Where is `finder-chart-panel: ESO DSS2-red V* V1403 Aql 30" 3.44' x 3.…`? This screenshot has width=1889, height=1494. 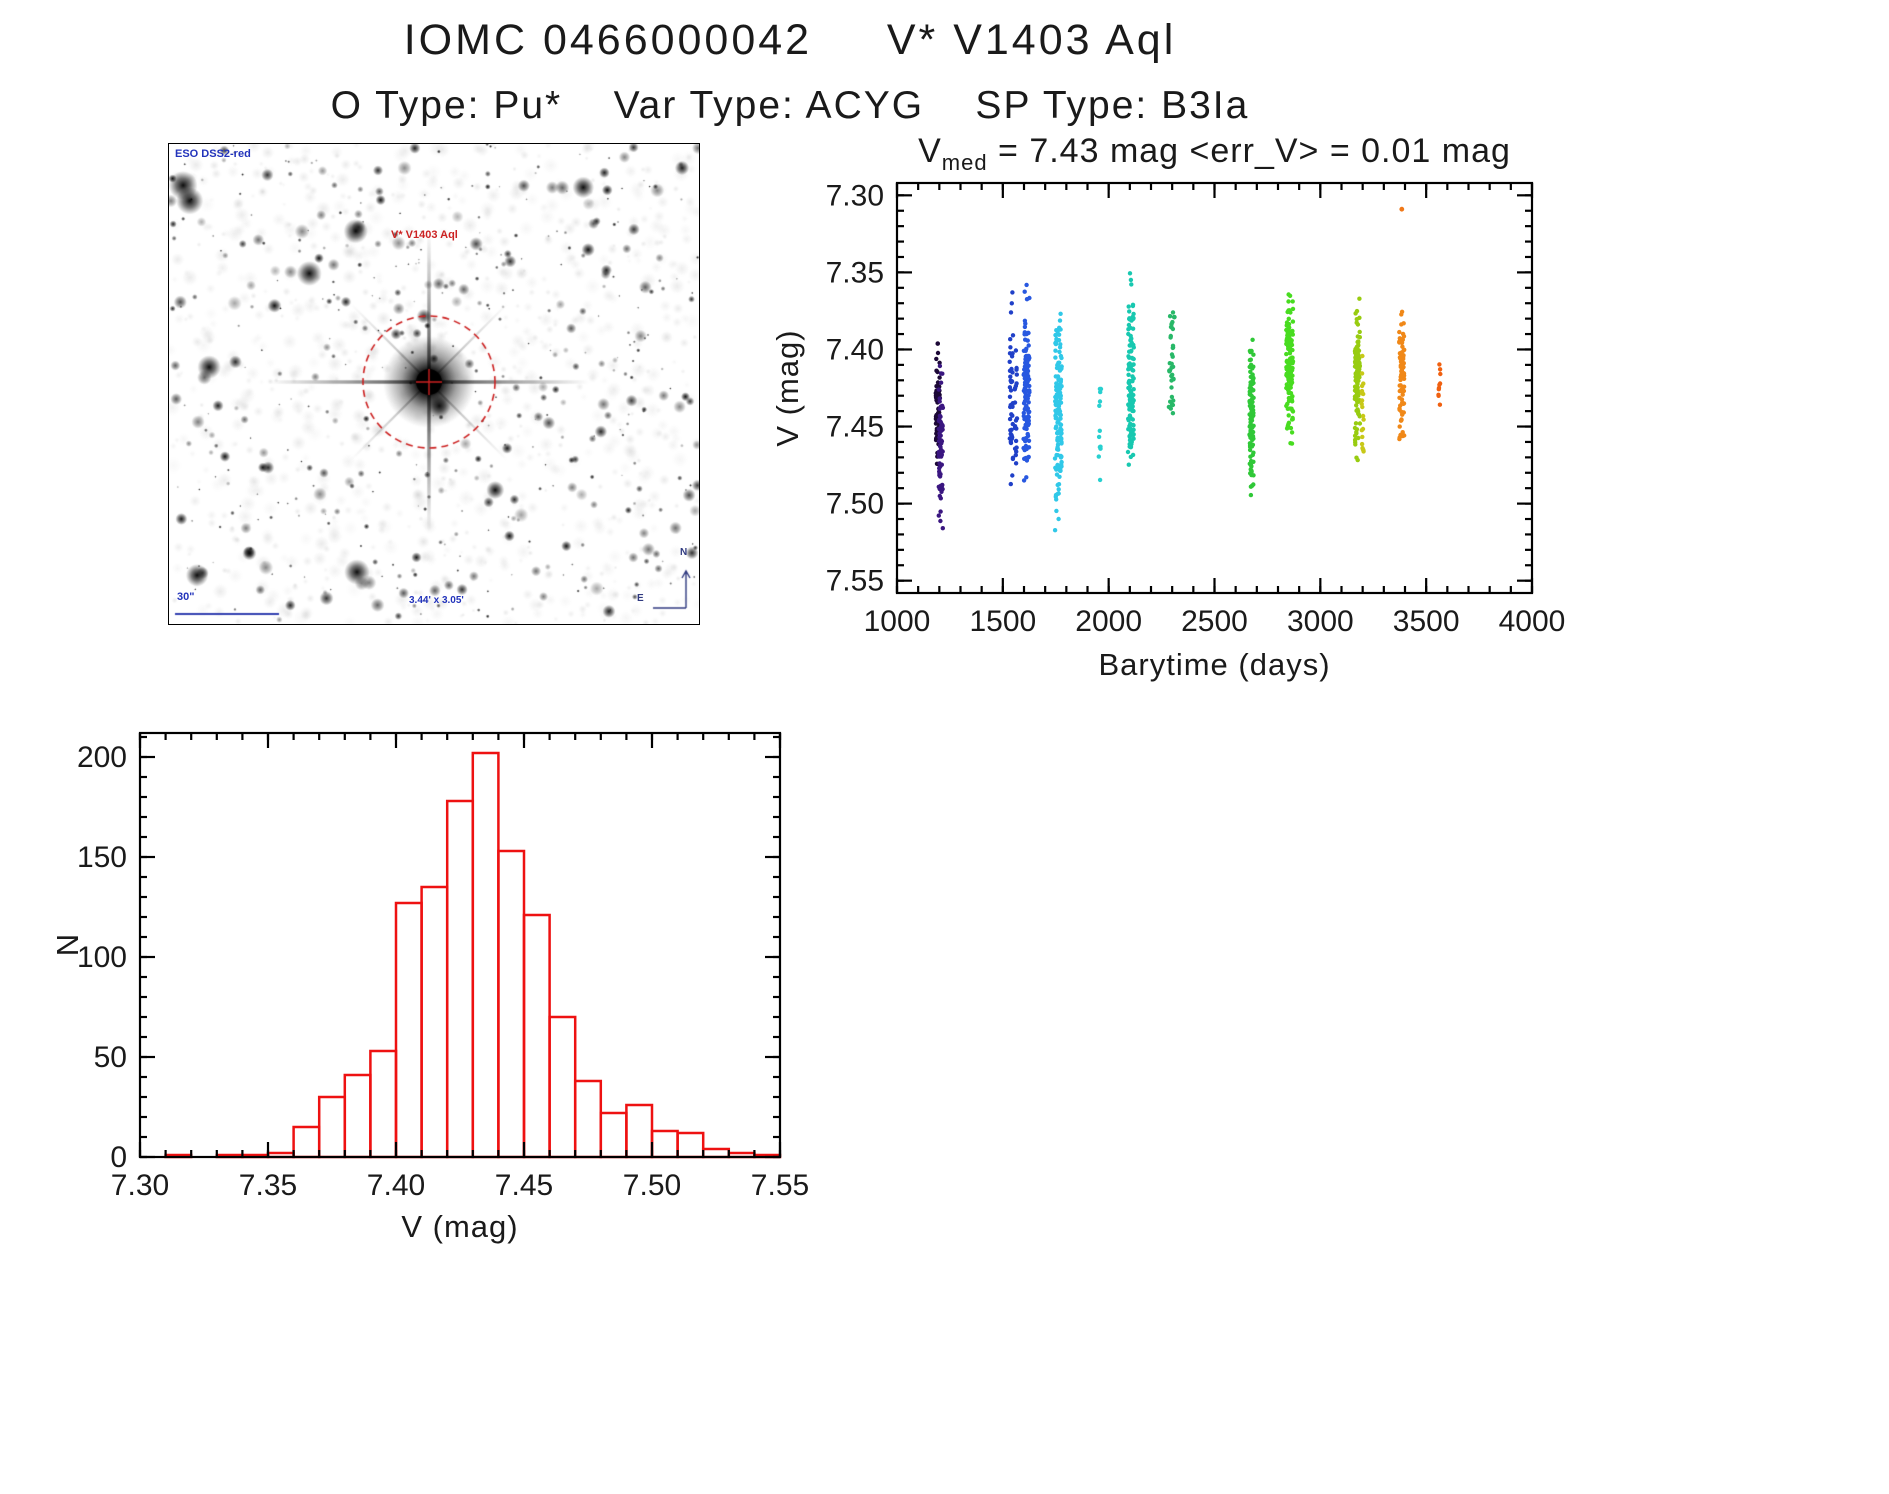
finder-chart-panel: ESO DSS2-red V* V1403 Aql 30" 3.44' x 3.… is located at coordinates (434, 384).